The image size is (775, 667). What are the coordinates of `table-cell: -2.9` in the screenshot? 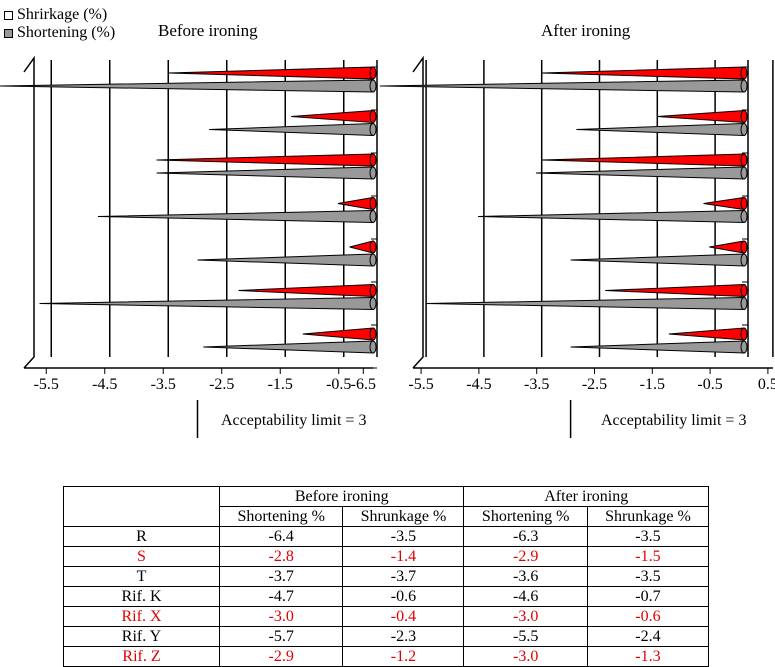 It's located at (525, 557).